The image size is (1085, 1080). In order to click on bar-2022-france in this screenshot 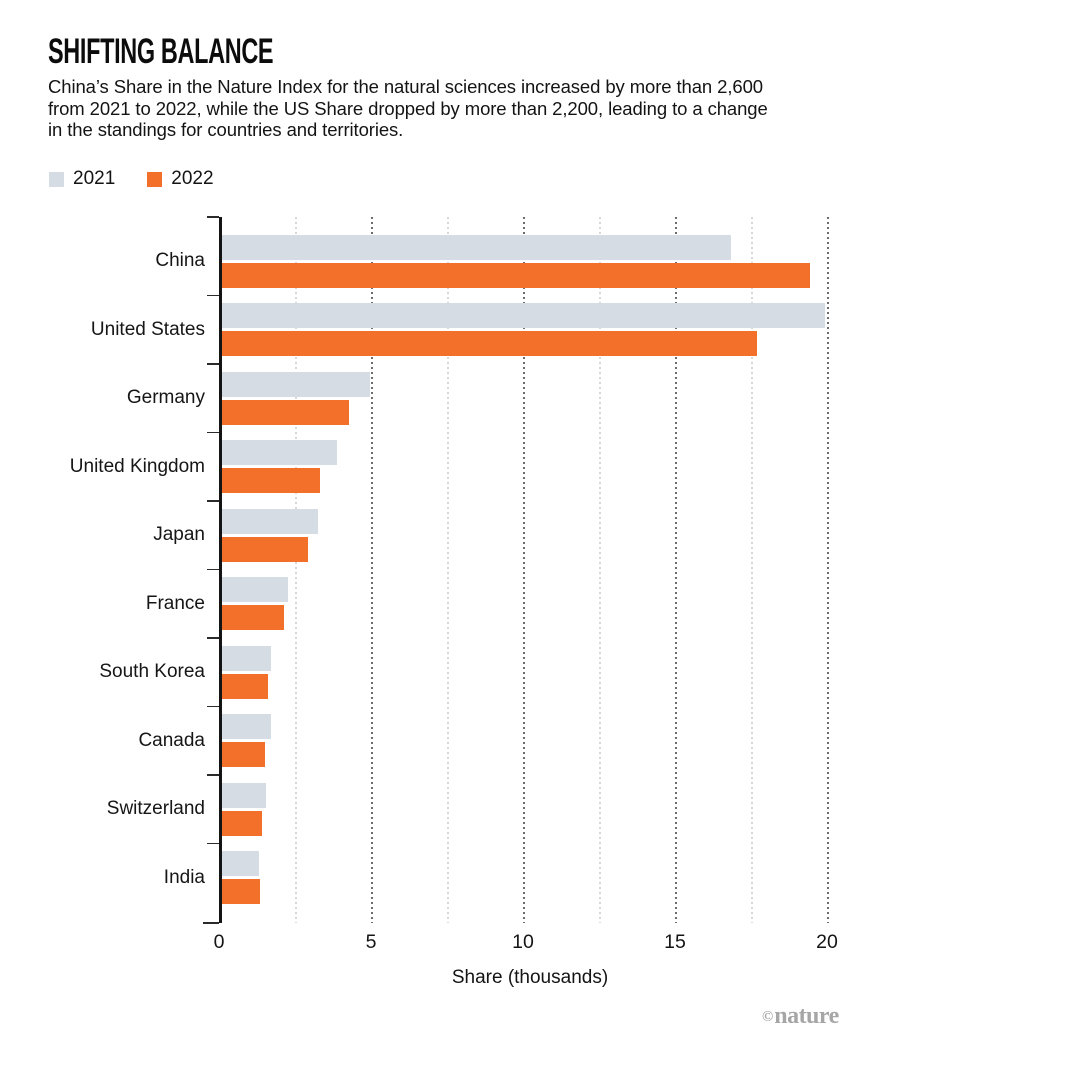, I will do `click(252, 617)`.